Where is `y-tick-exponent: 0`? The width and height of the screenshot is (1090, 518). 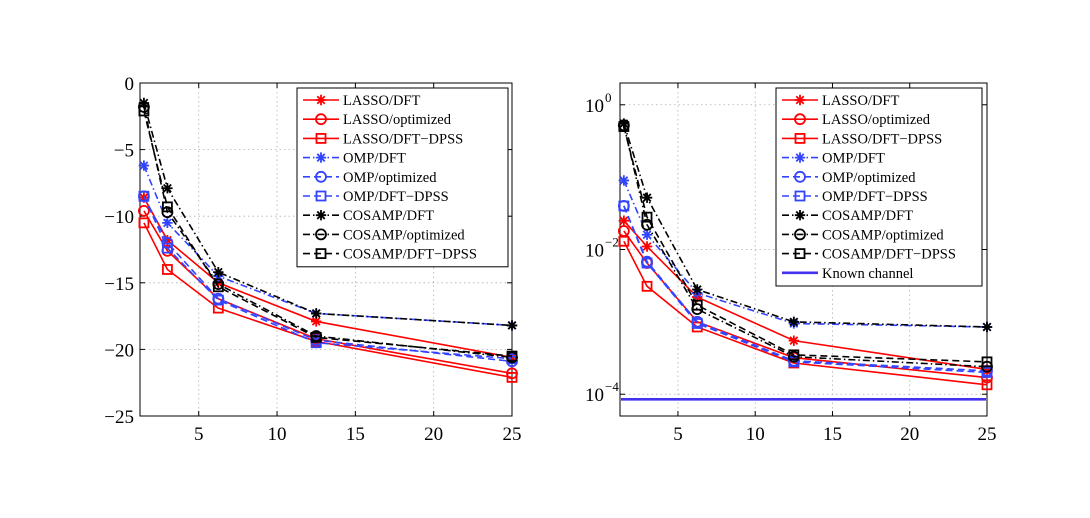
y-tick-exponent: 0 is located at coordinates (608, 97).